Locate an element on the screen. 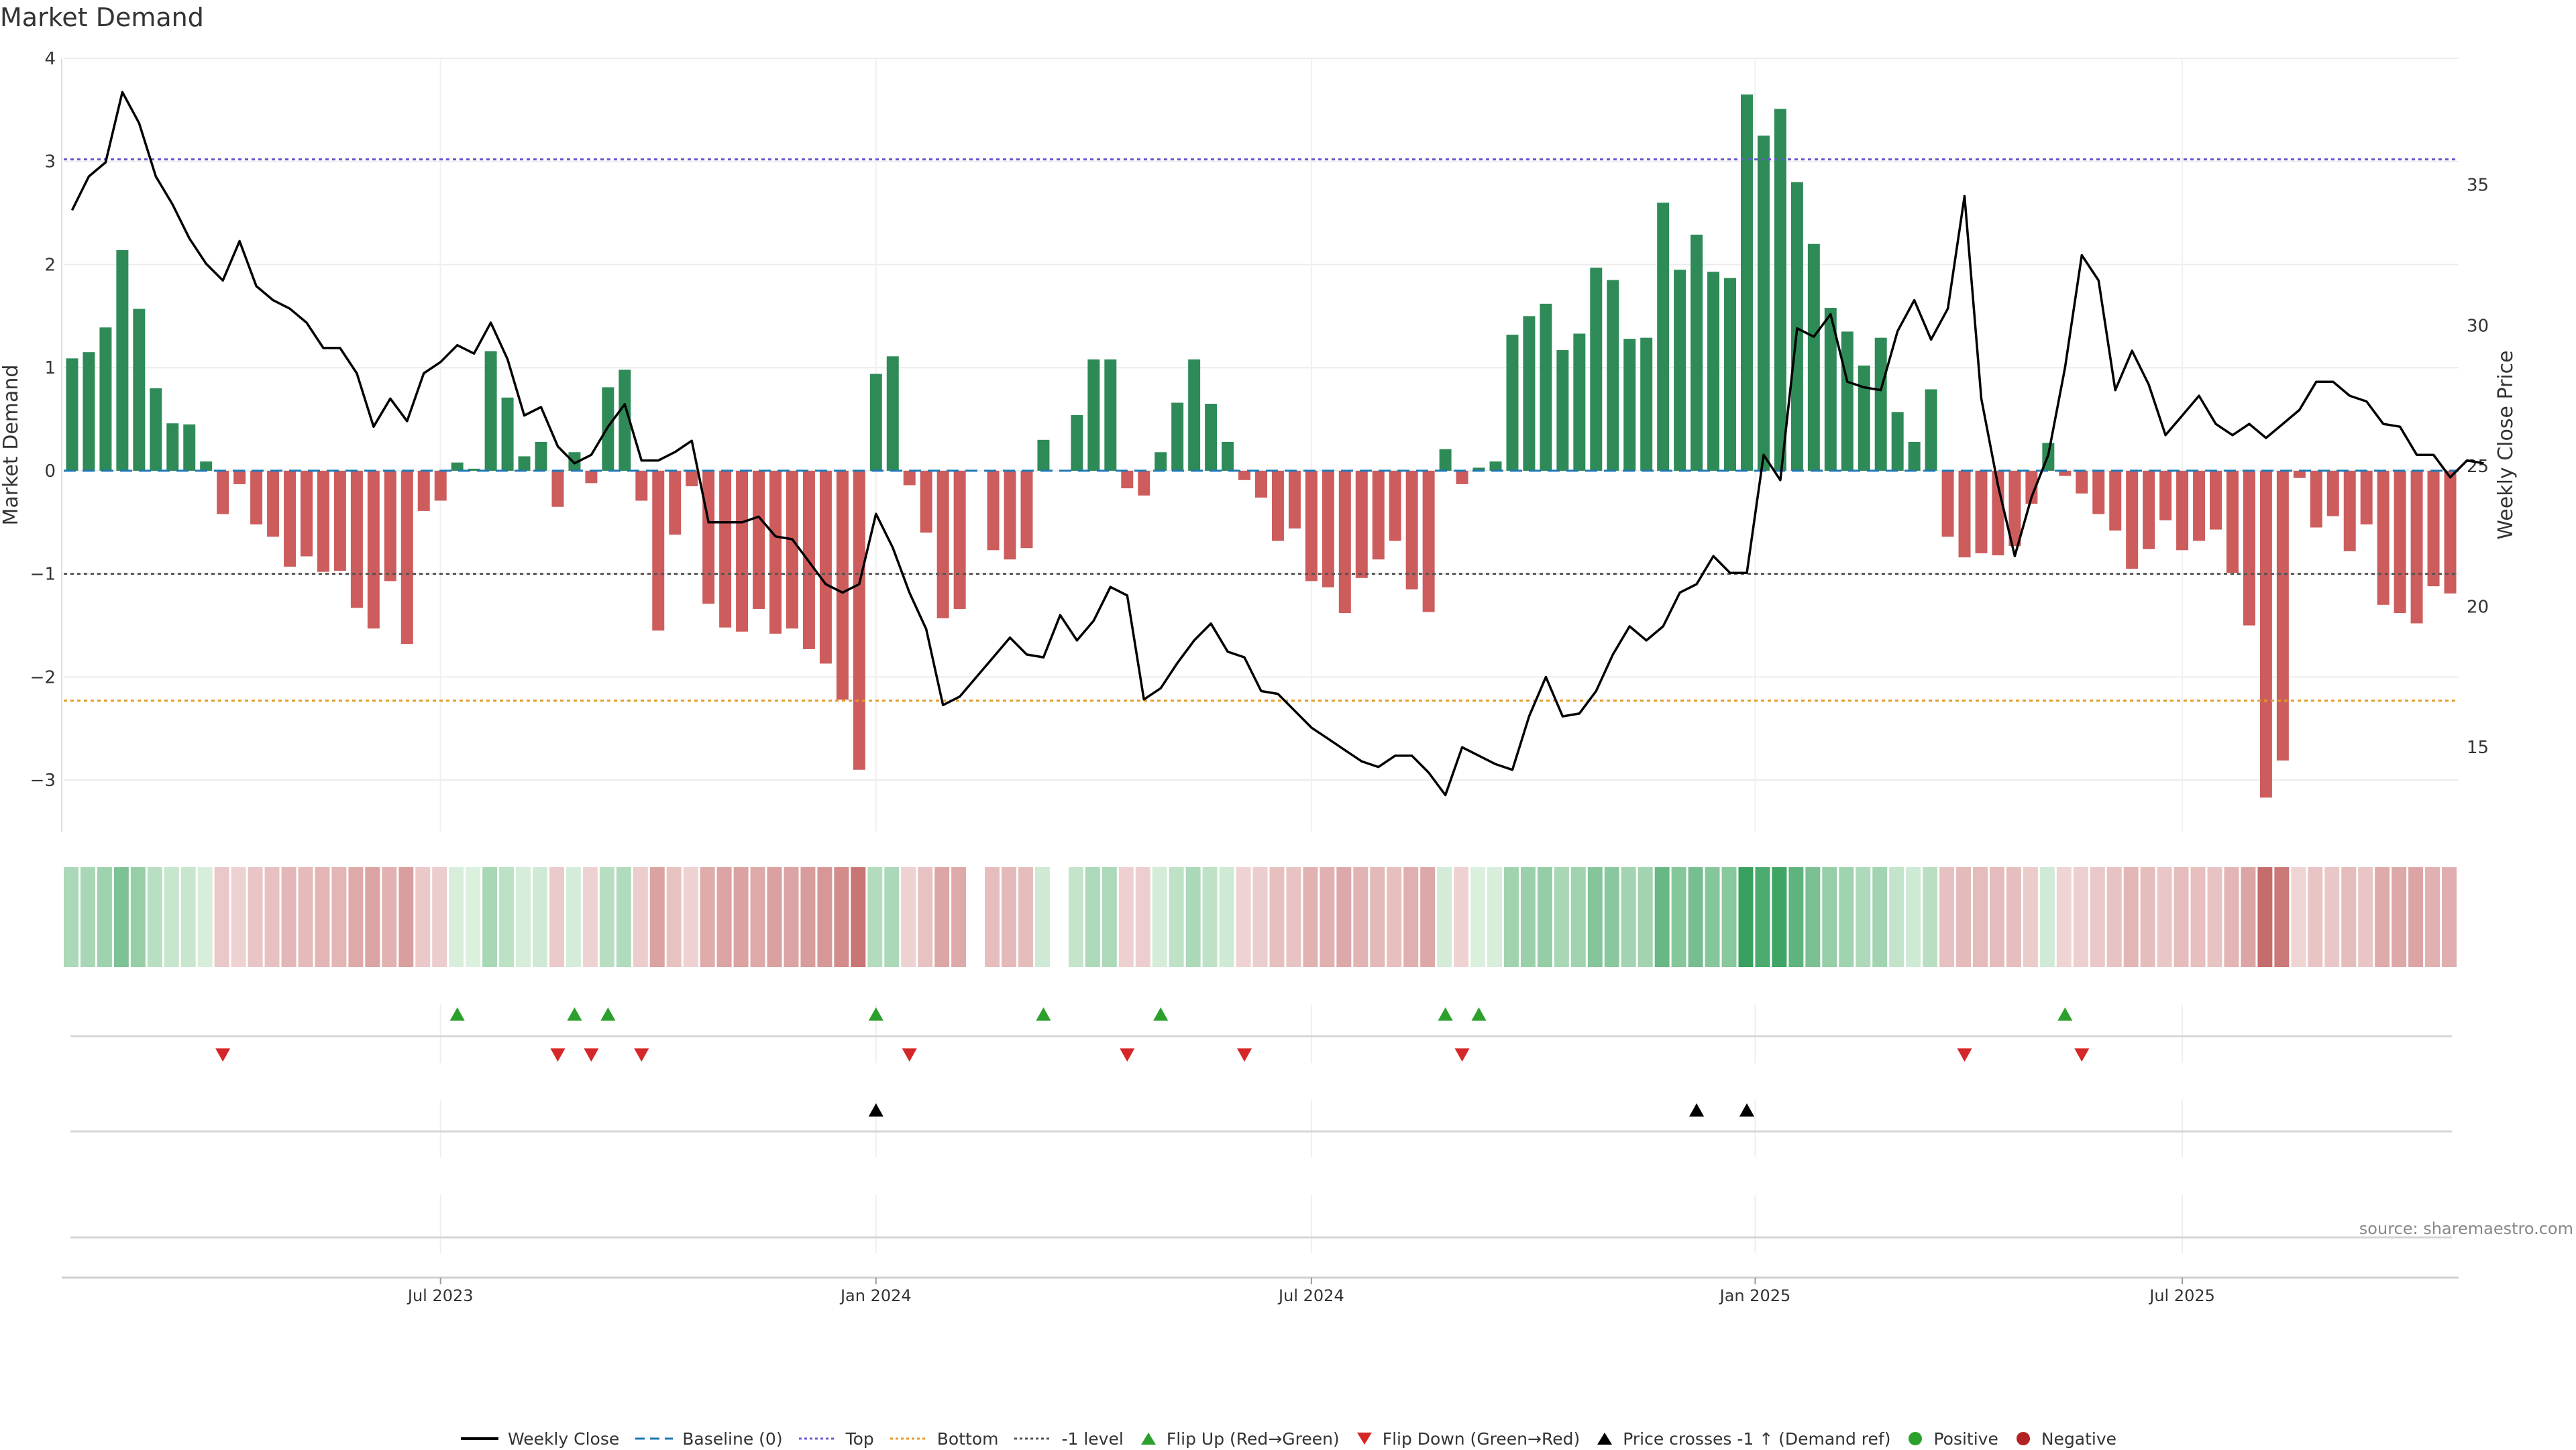 The height and width of the screenshot is (1450, 2576). y-axis-label: Market Demand is located at coordinates (11, 445).